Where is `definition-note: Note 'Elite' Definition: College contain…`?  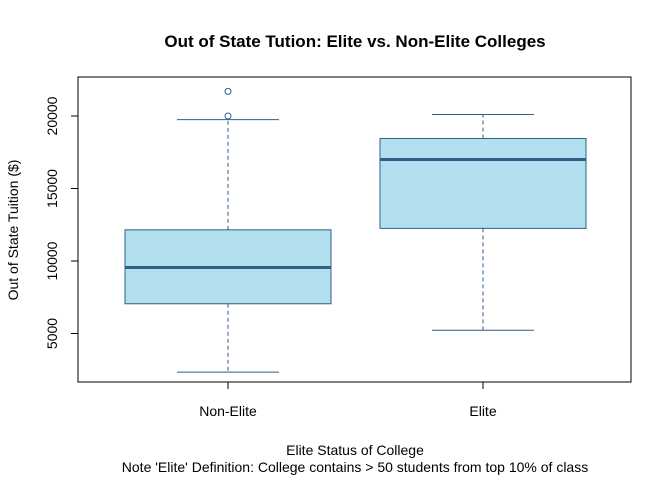 definition-note: Note 'Elite' Definition: College contain… is located at coordinates (355, 467).